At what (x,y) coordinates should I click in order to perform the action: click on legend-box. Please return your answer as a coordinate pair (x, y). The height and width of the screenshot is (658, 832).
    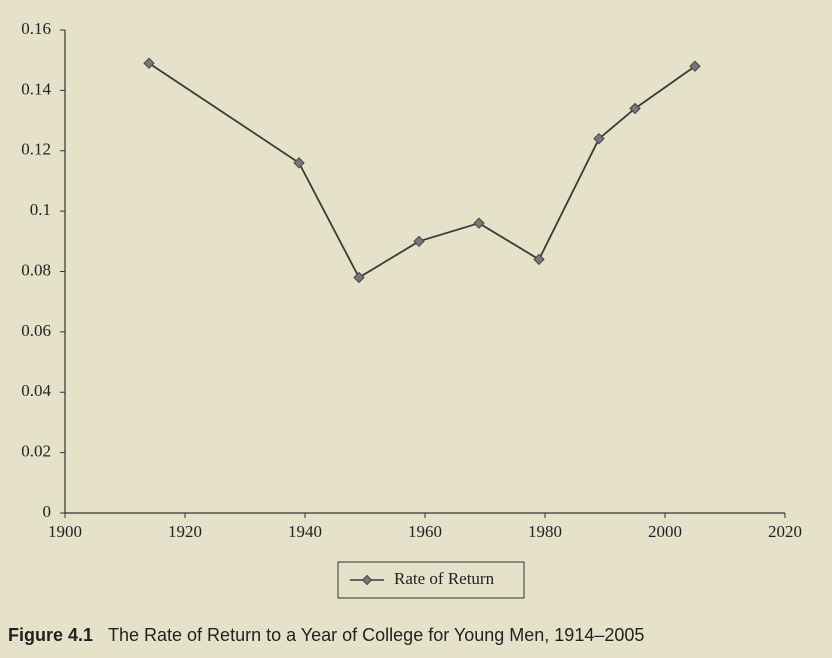
    Looking at the image, I should click on (431, 580).